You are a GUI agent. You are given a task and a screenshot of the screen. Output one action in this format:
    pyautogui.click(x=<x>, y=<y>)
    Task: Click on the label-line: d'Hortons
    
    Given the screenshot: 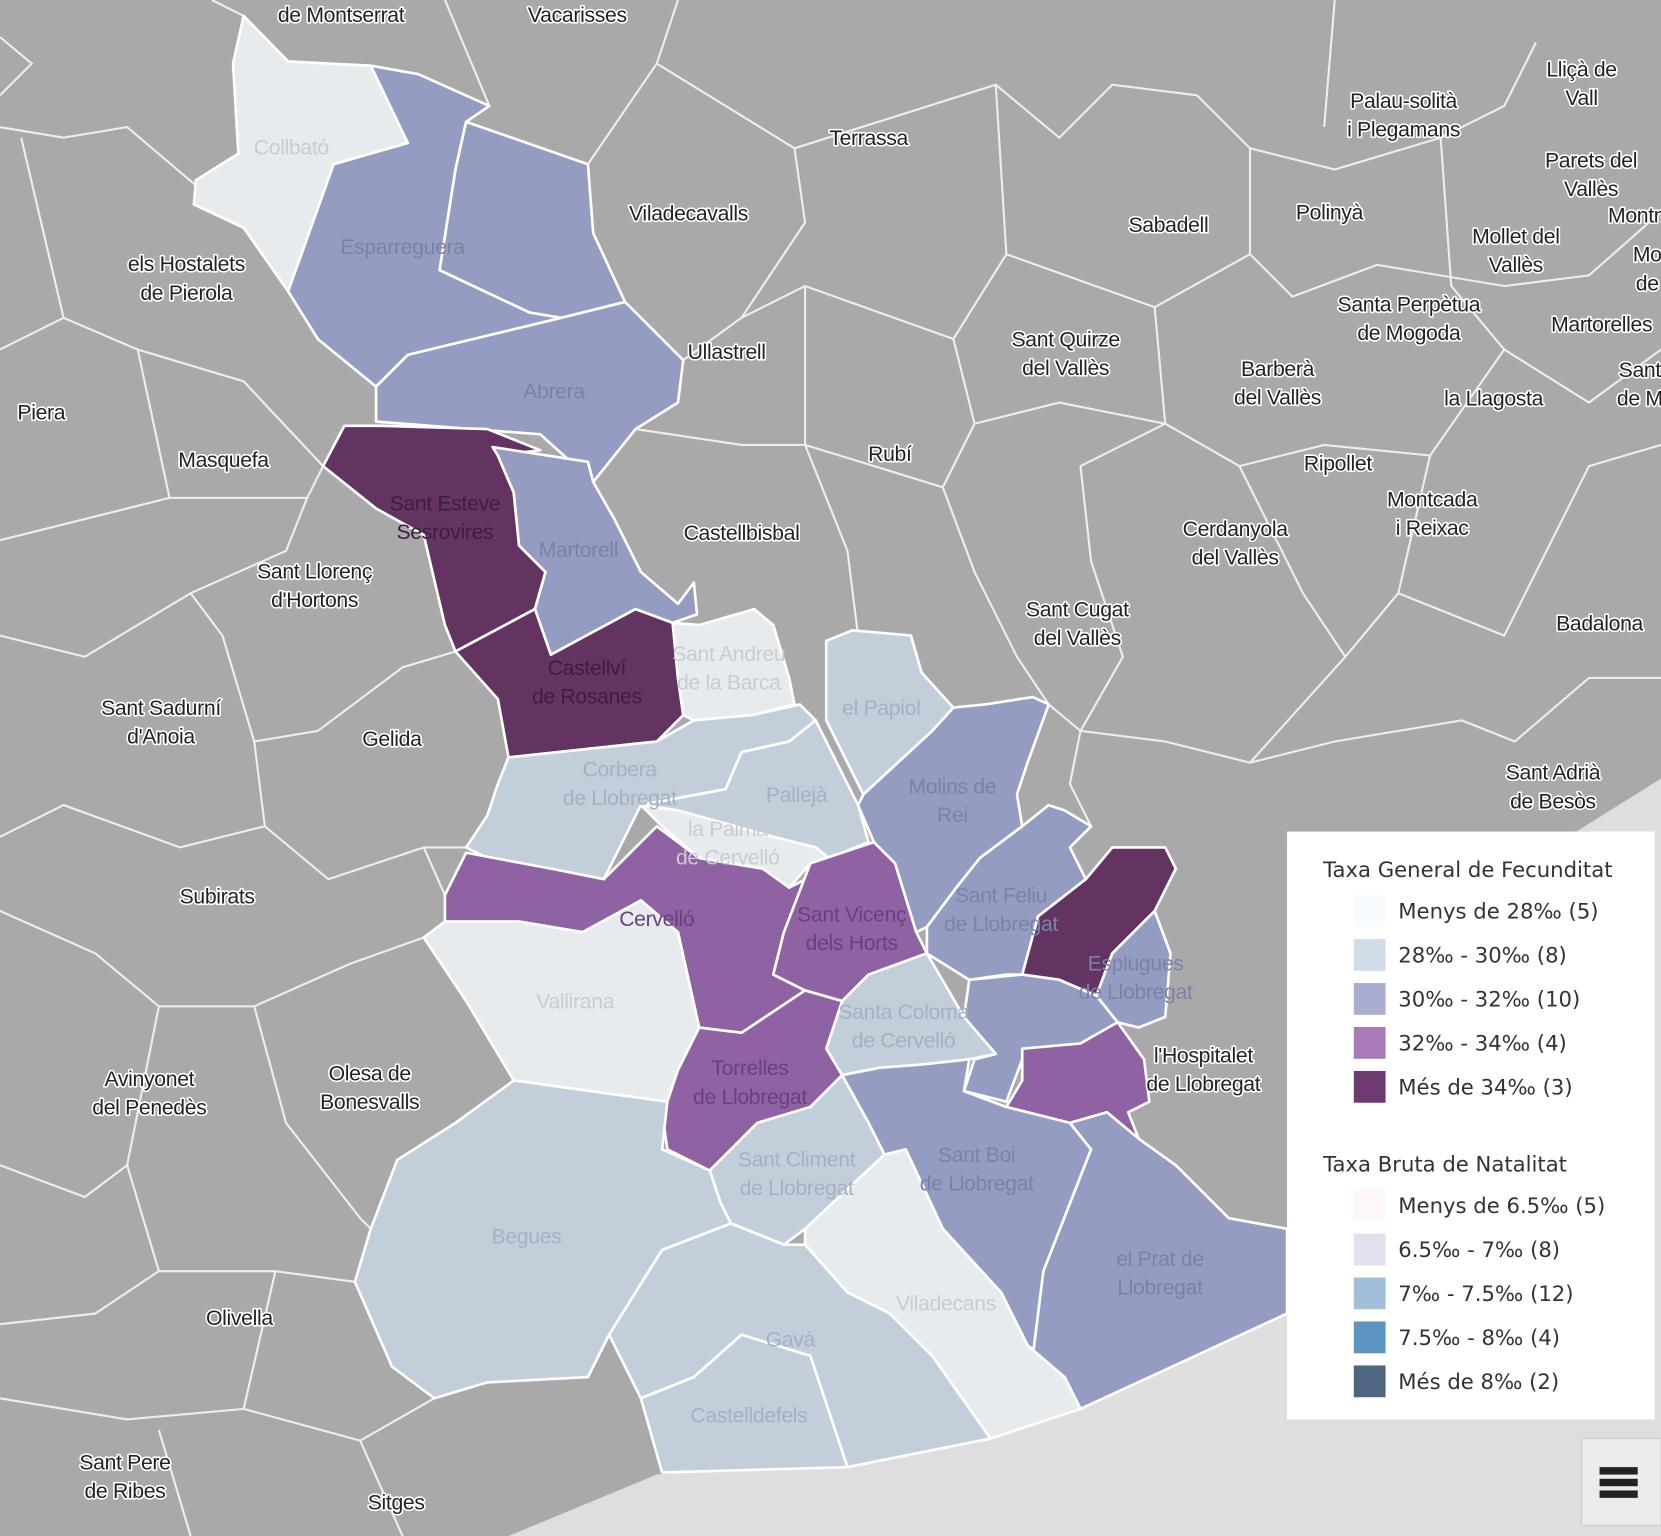 What is the action you would take?
    pyautogui.click(x=314, y=600)
    